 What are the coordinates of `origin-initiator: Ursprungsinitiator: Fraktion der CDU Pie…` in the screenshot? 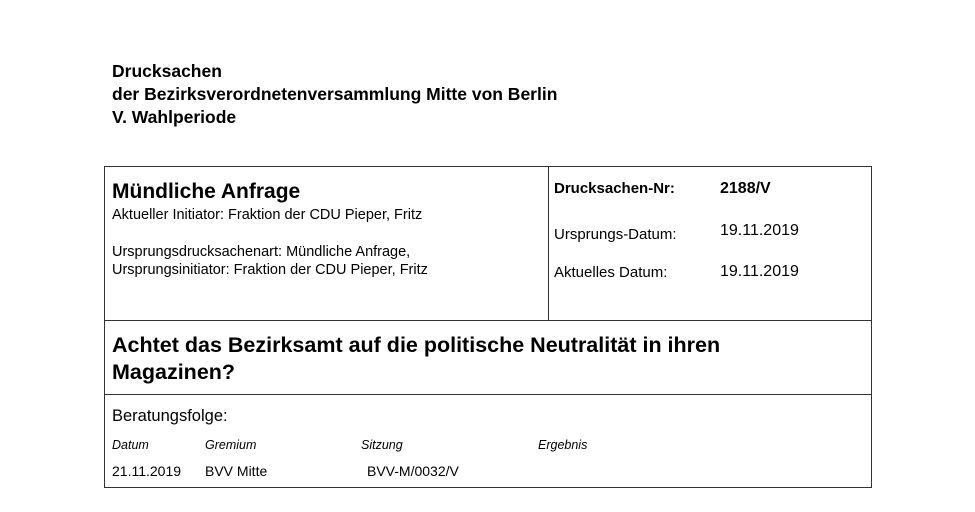 It's located at (270, 270).